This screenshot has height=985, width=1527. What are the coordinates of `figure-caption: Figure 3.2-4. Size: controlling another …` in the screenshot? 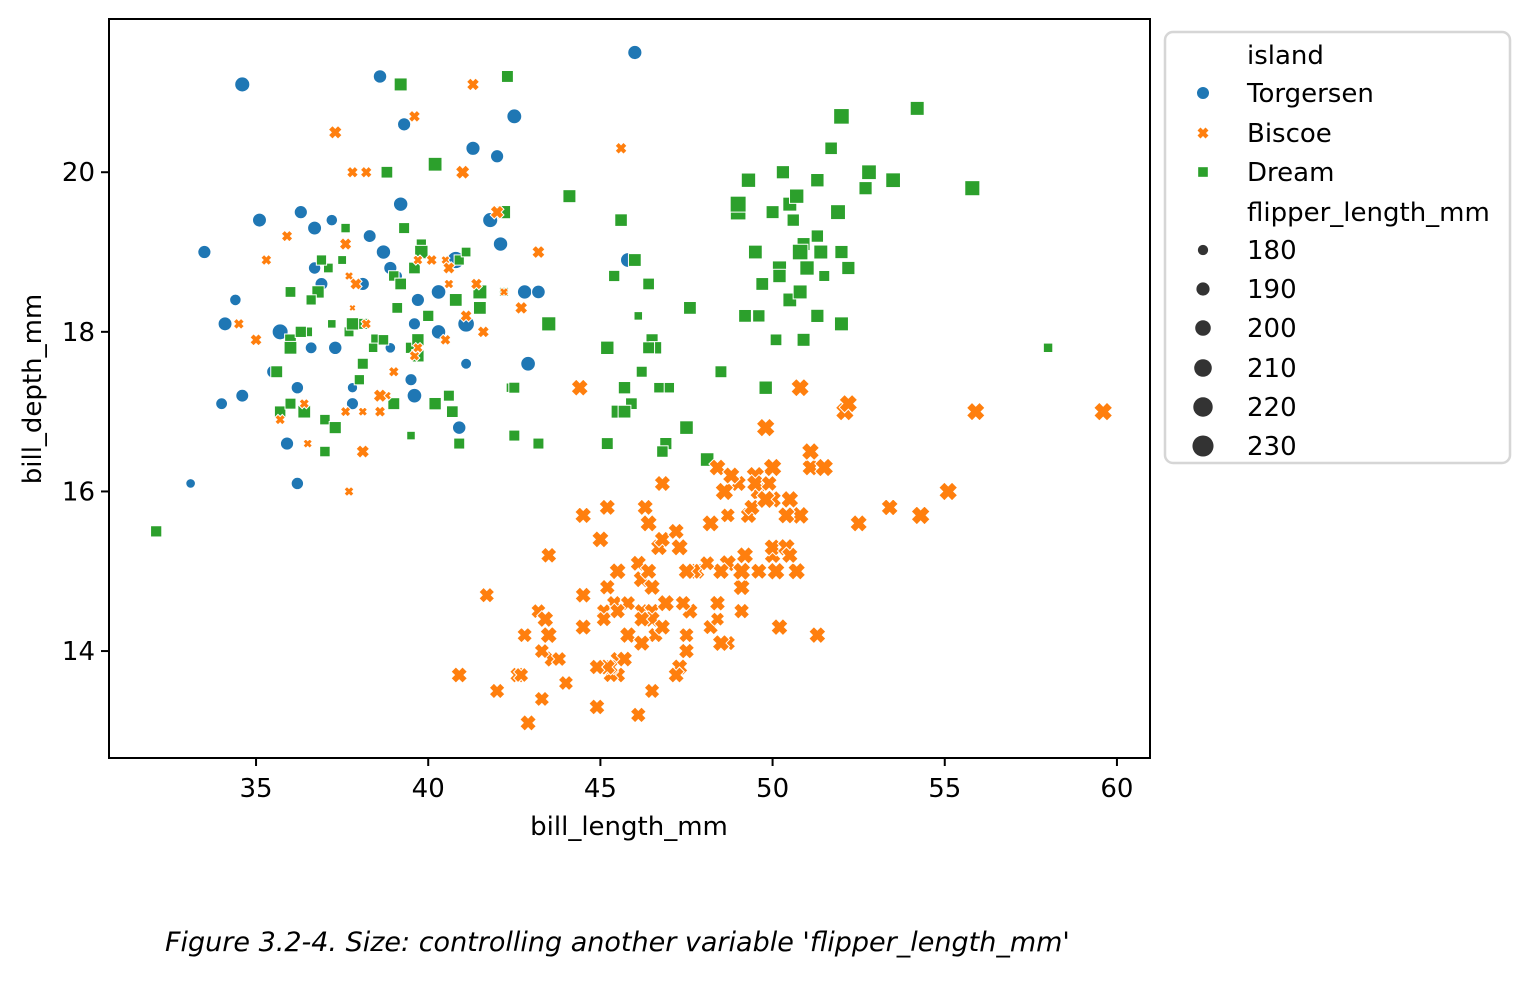 It's located at (617, 942).